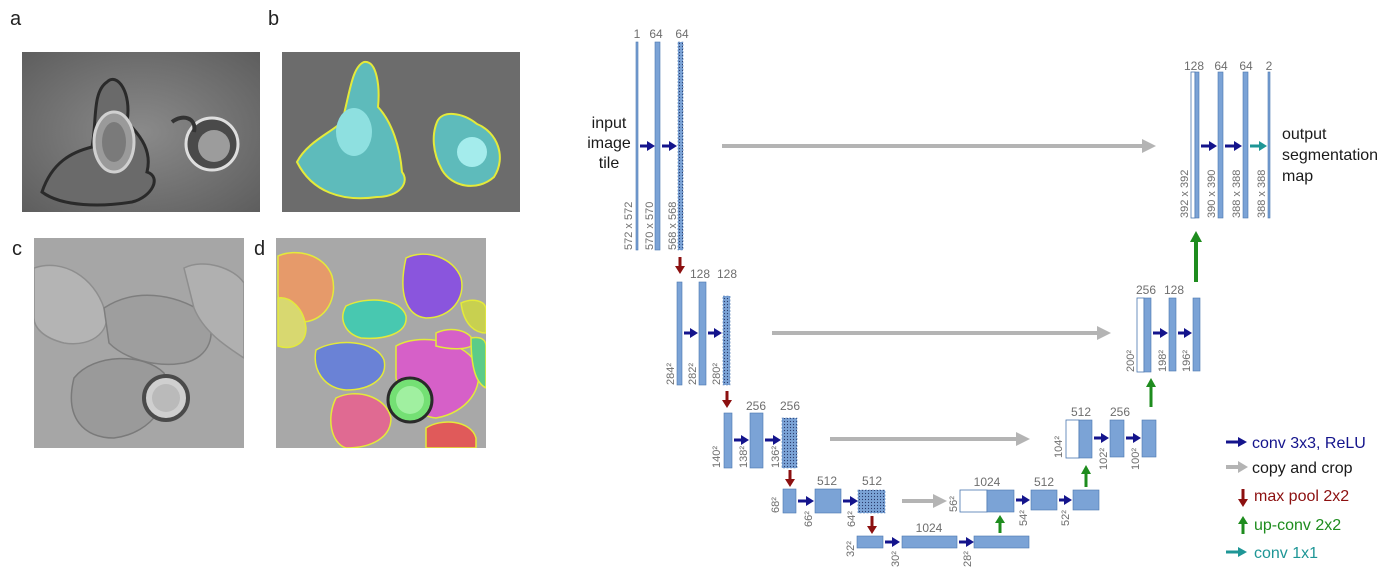  Describe the element at coordinates (1233, 146) in the screenshot. I see `conv-arrow-u1-b` at that location.